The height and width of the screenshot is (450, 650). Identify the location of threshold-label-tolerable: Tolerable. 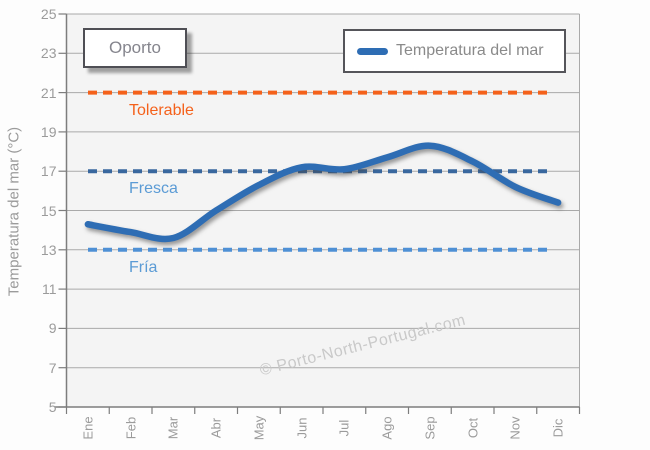
(161, 110).